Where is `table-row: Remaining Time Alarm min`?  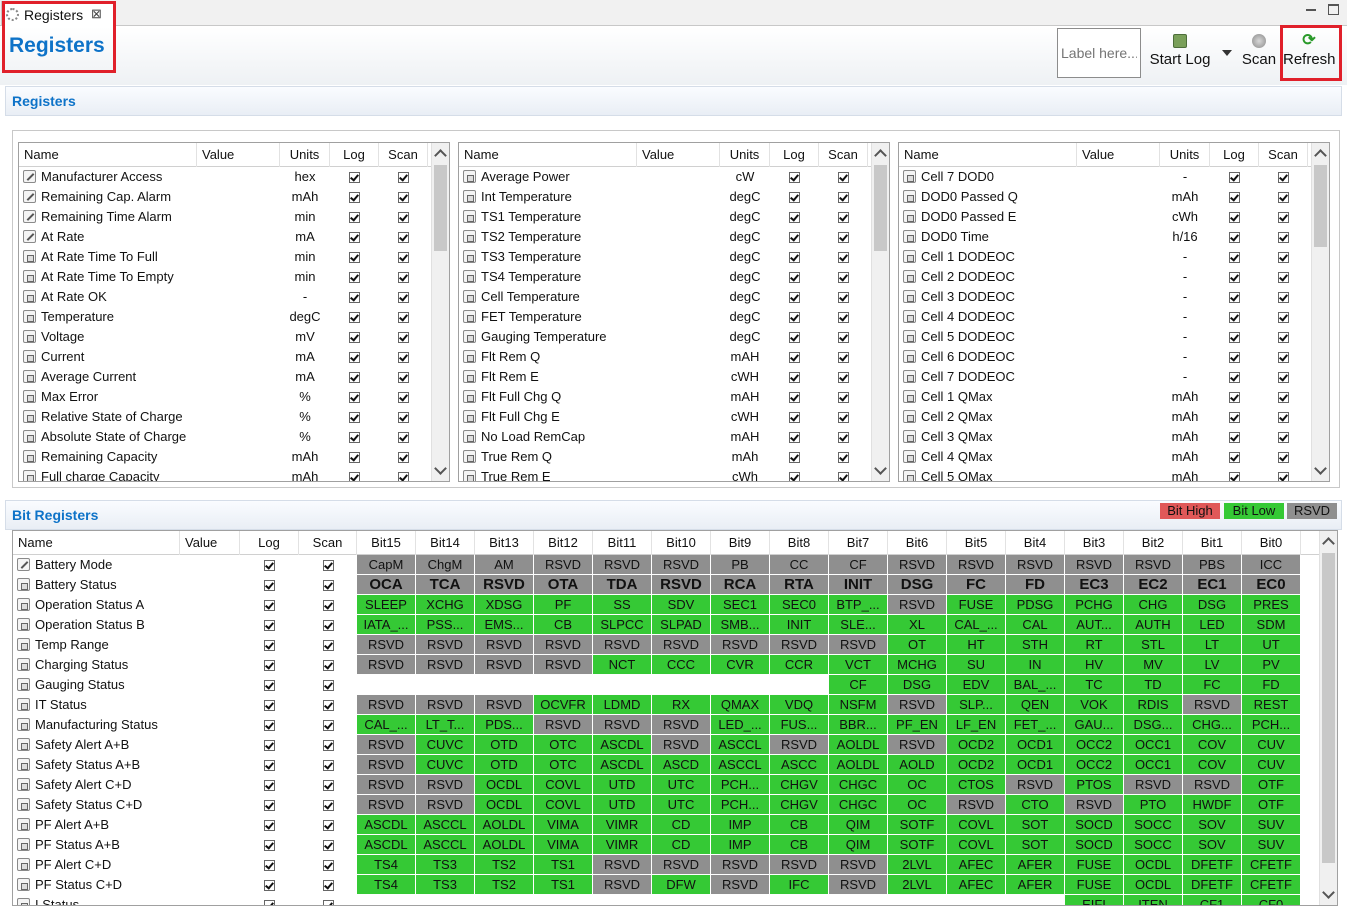
table-row: Remaining Time Alarm min is located at coordinates (226, 217).